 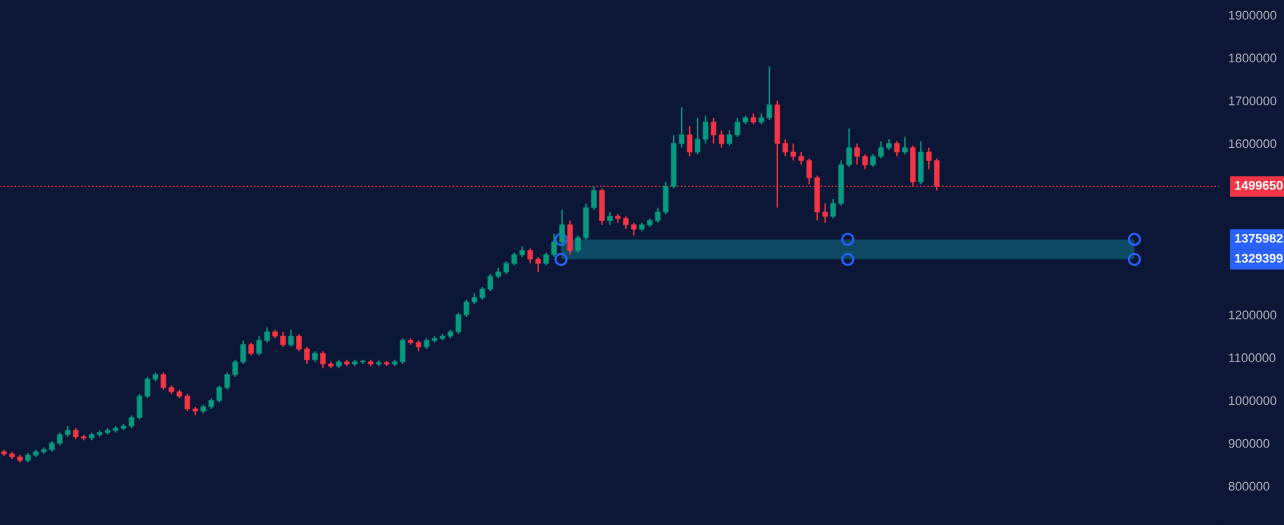 I want to click on y-tick-label: 1800000, so click(x=1253, y=58).